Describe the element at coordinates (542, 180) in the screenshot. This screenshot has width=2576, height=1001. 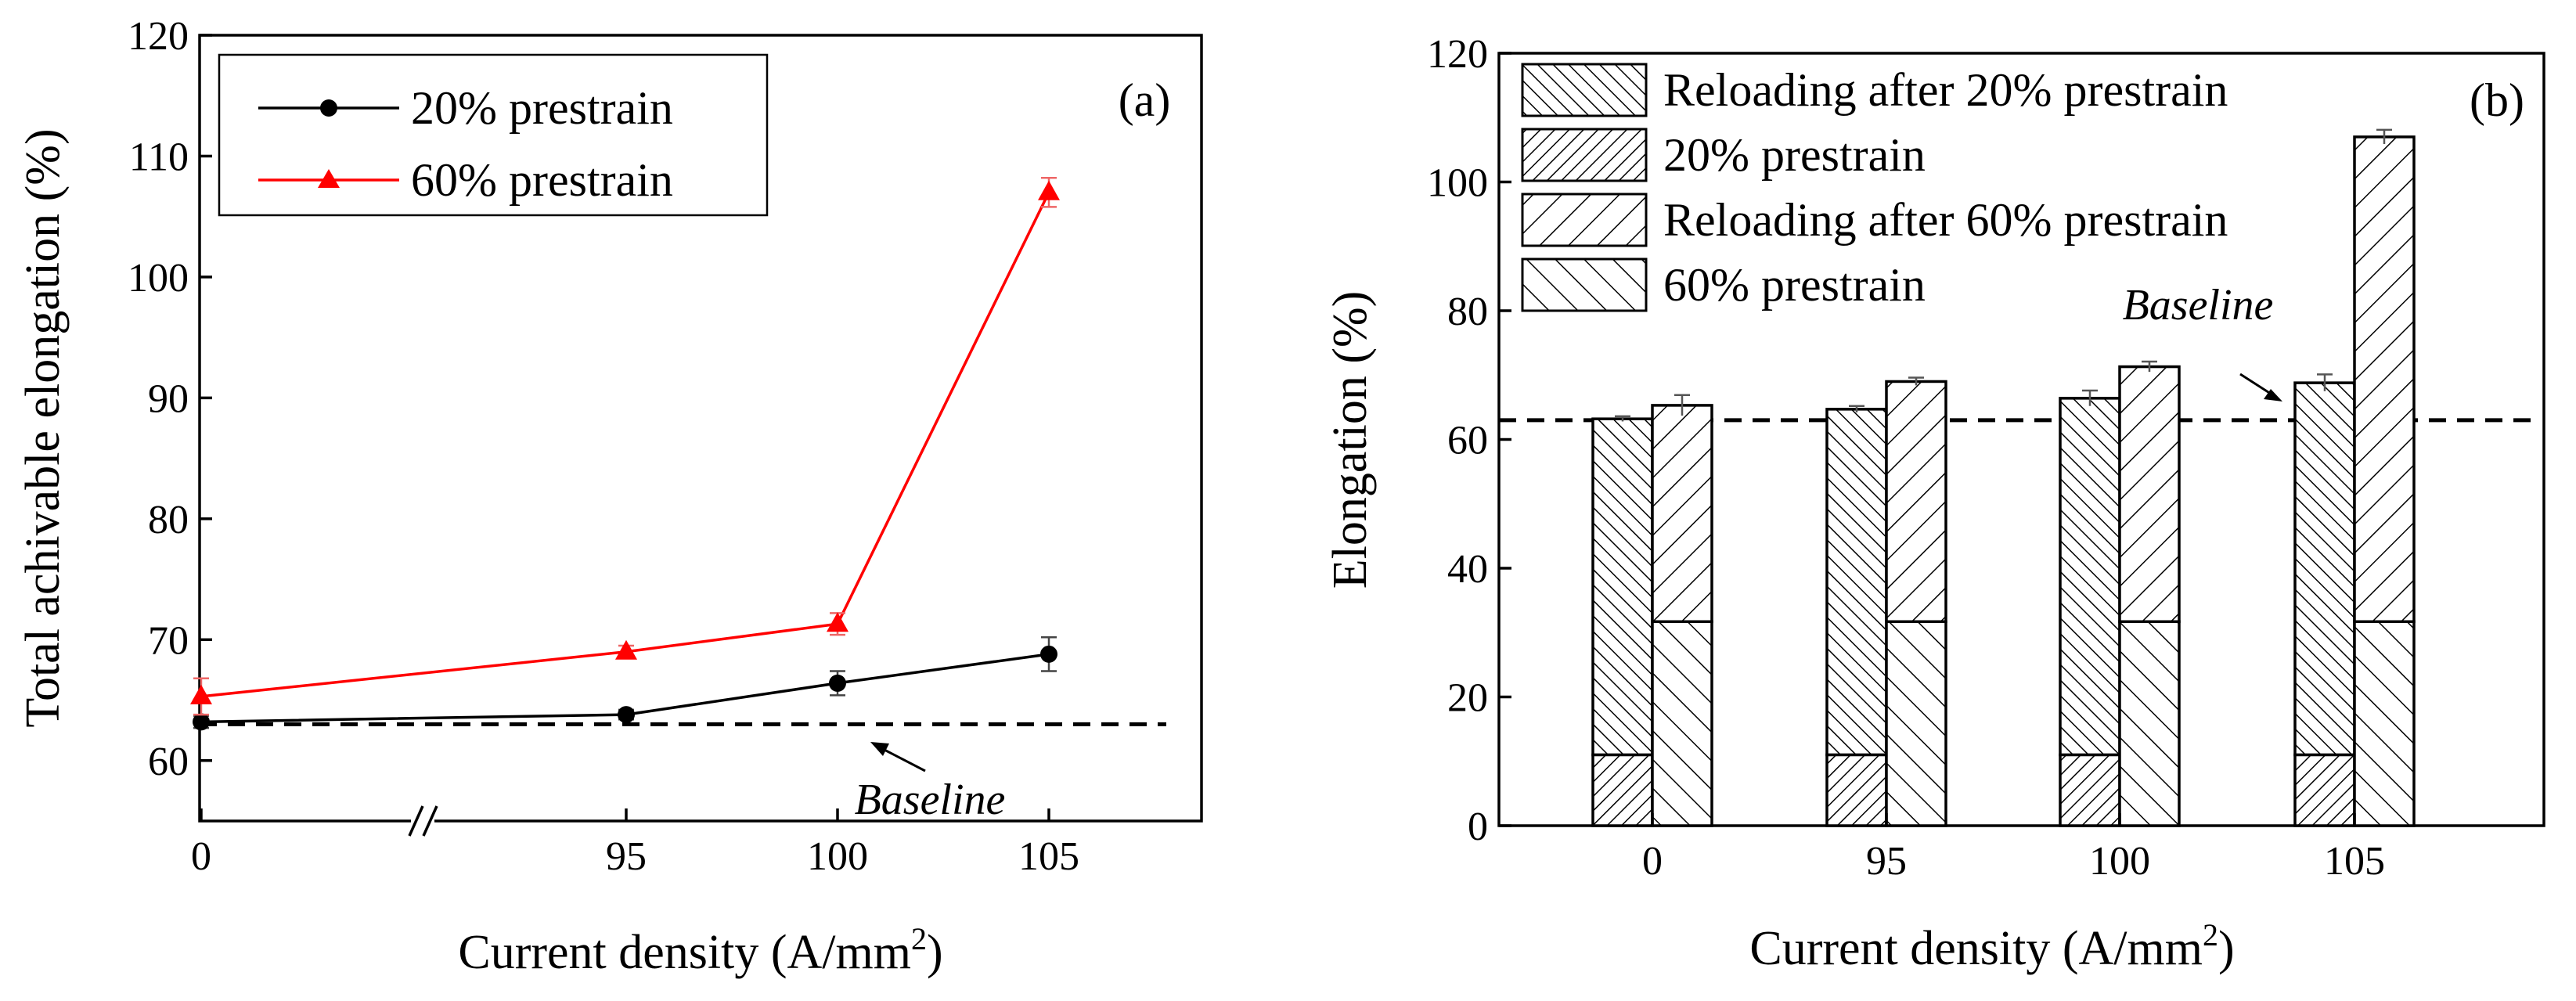
I see `legend-label-60: 60% prestrain` at that location.